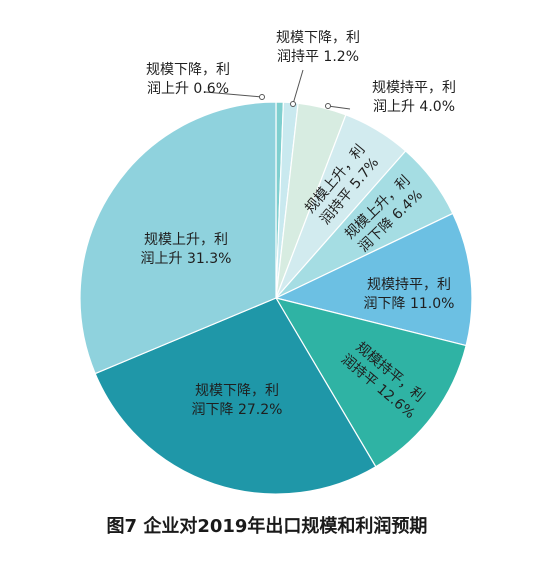 The width and height of the screenshot is (534, 569). I want to click on slice-label: 规模下降，利润下降 27.2%, so click(237, 400).